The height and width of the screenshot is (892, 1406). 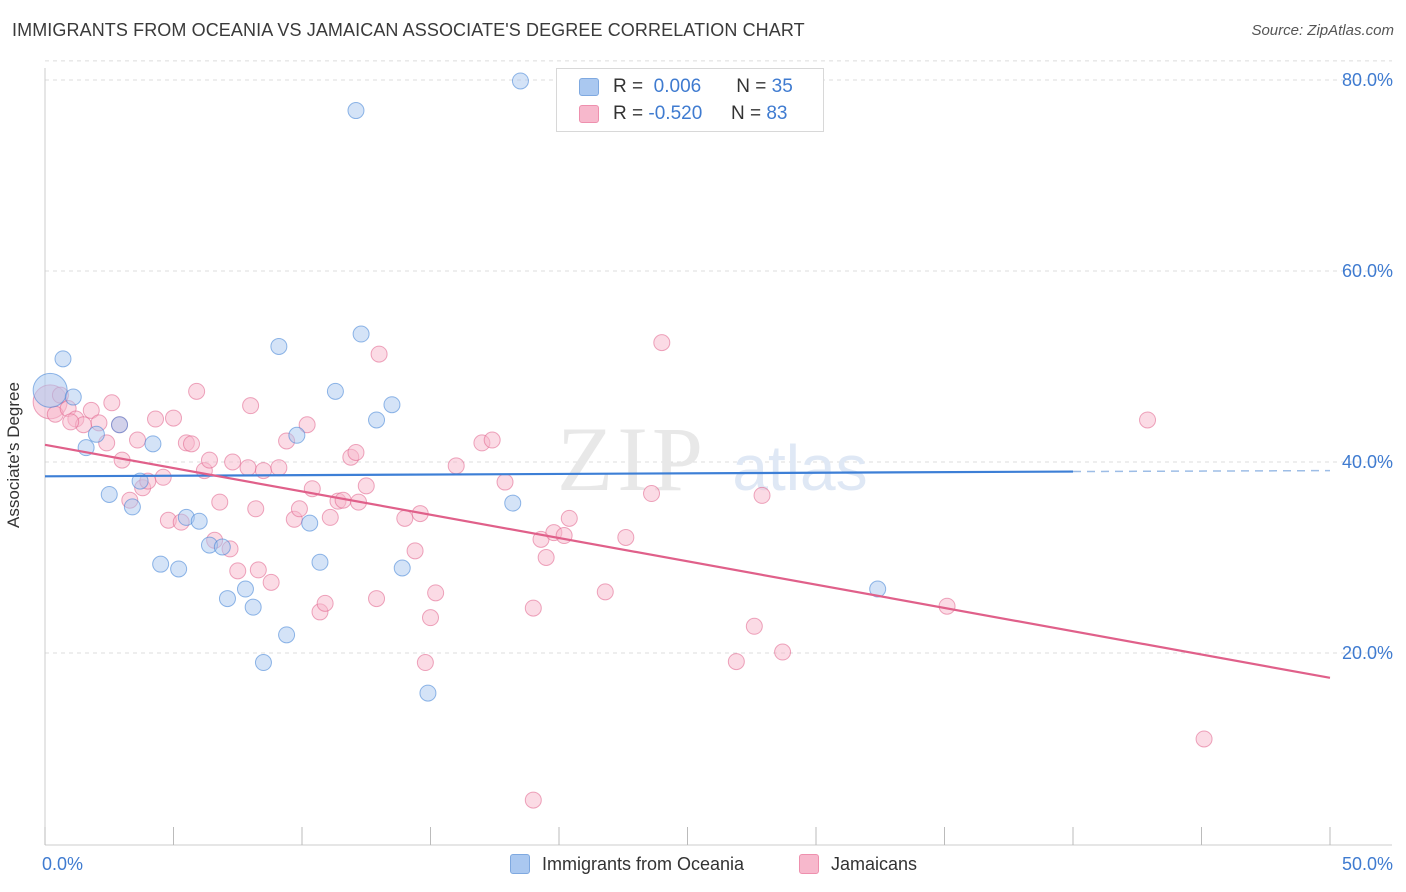 I want to click on legend-row-oceania: R = 0.006 N = 35, so click(x=686, y=87).